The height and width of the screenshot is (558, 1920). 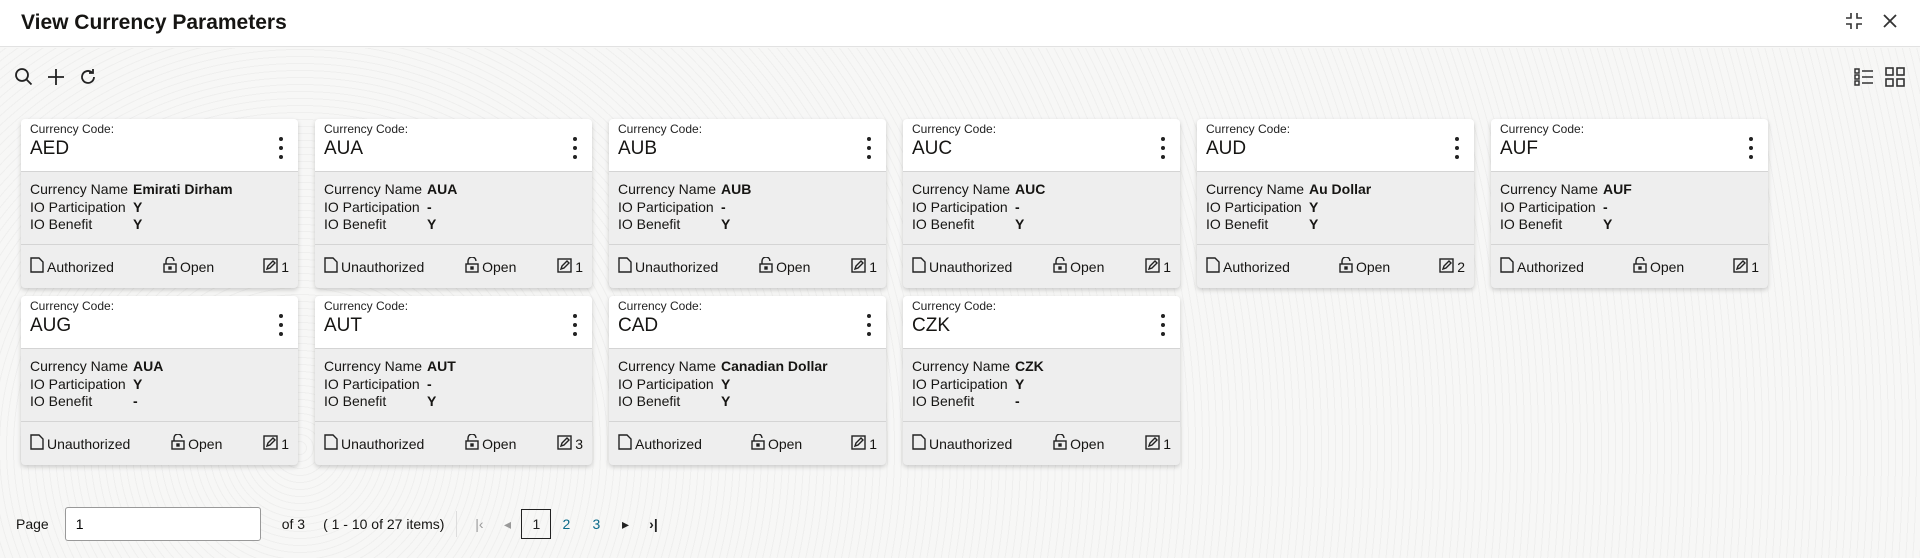 What do you see at coordinates (536, 524) in the screenshot?
I see `page-1-button: 1` at bounding box center [536, 524].